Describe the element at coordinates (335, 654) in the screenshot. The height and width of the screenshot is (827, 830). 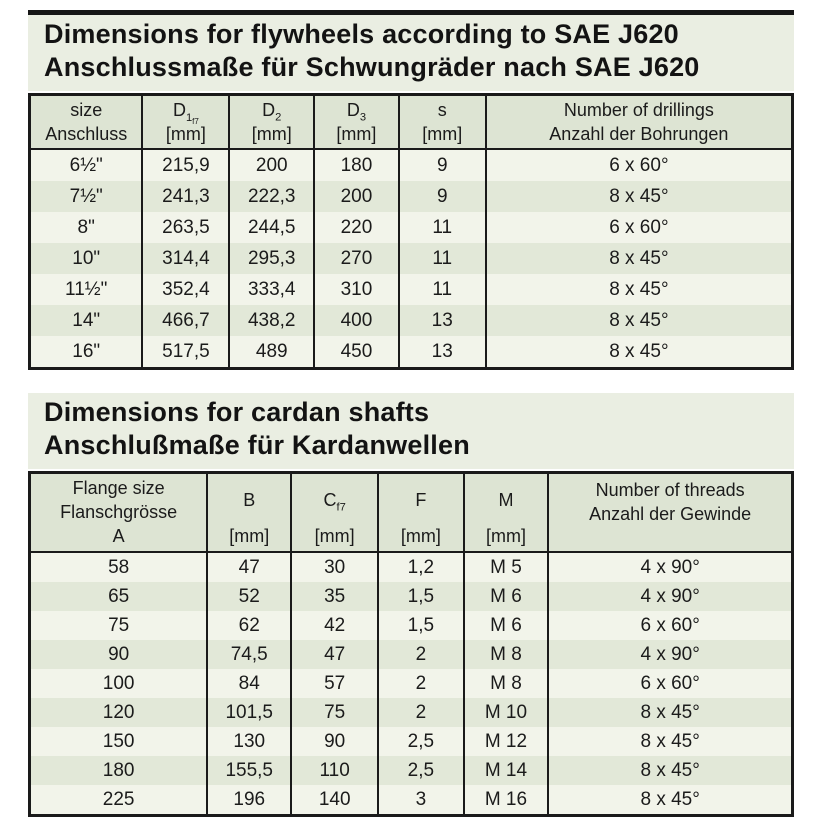
I see `table-cell: 47` at that location.